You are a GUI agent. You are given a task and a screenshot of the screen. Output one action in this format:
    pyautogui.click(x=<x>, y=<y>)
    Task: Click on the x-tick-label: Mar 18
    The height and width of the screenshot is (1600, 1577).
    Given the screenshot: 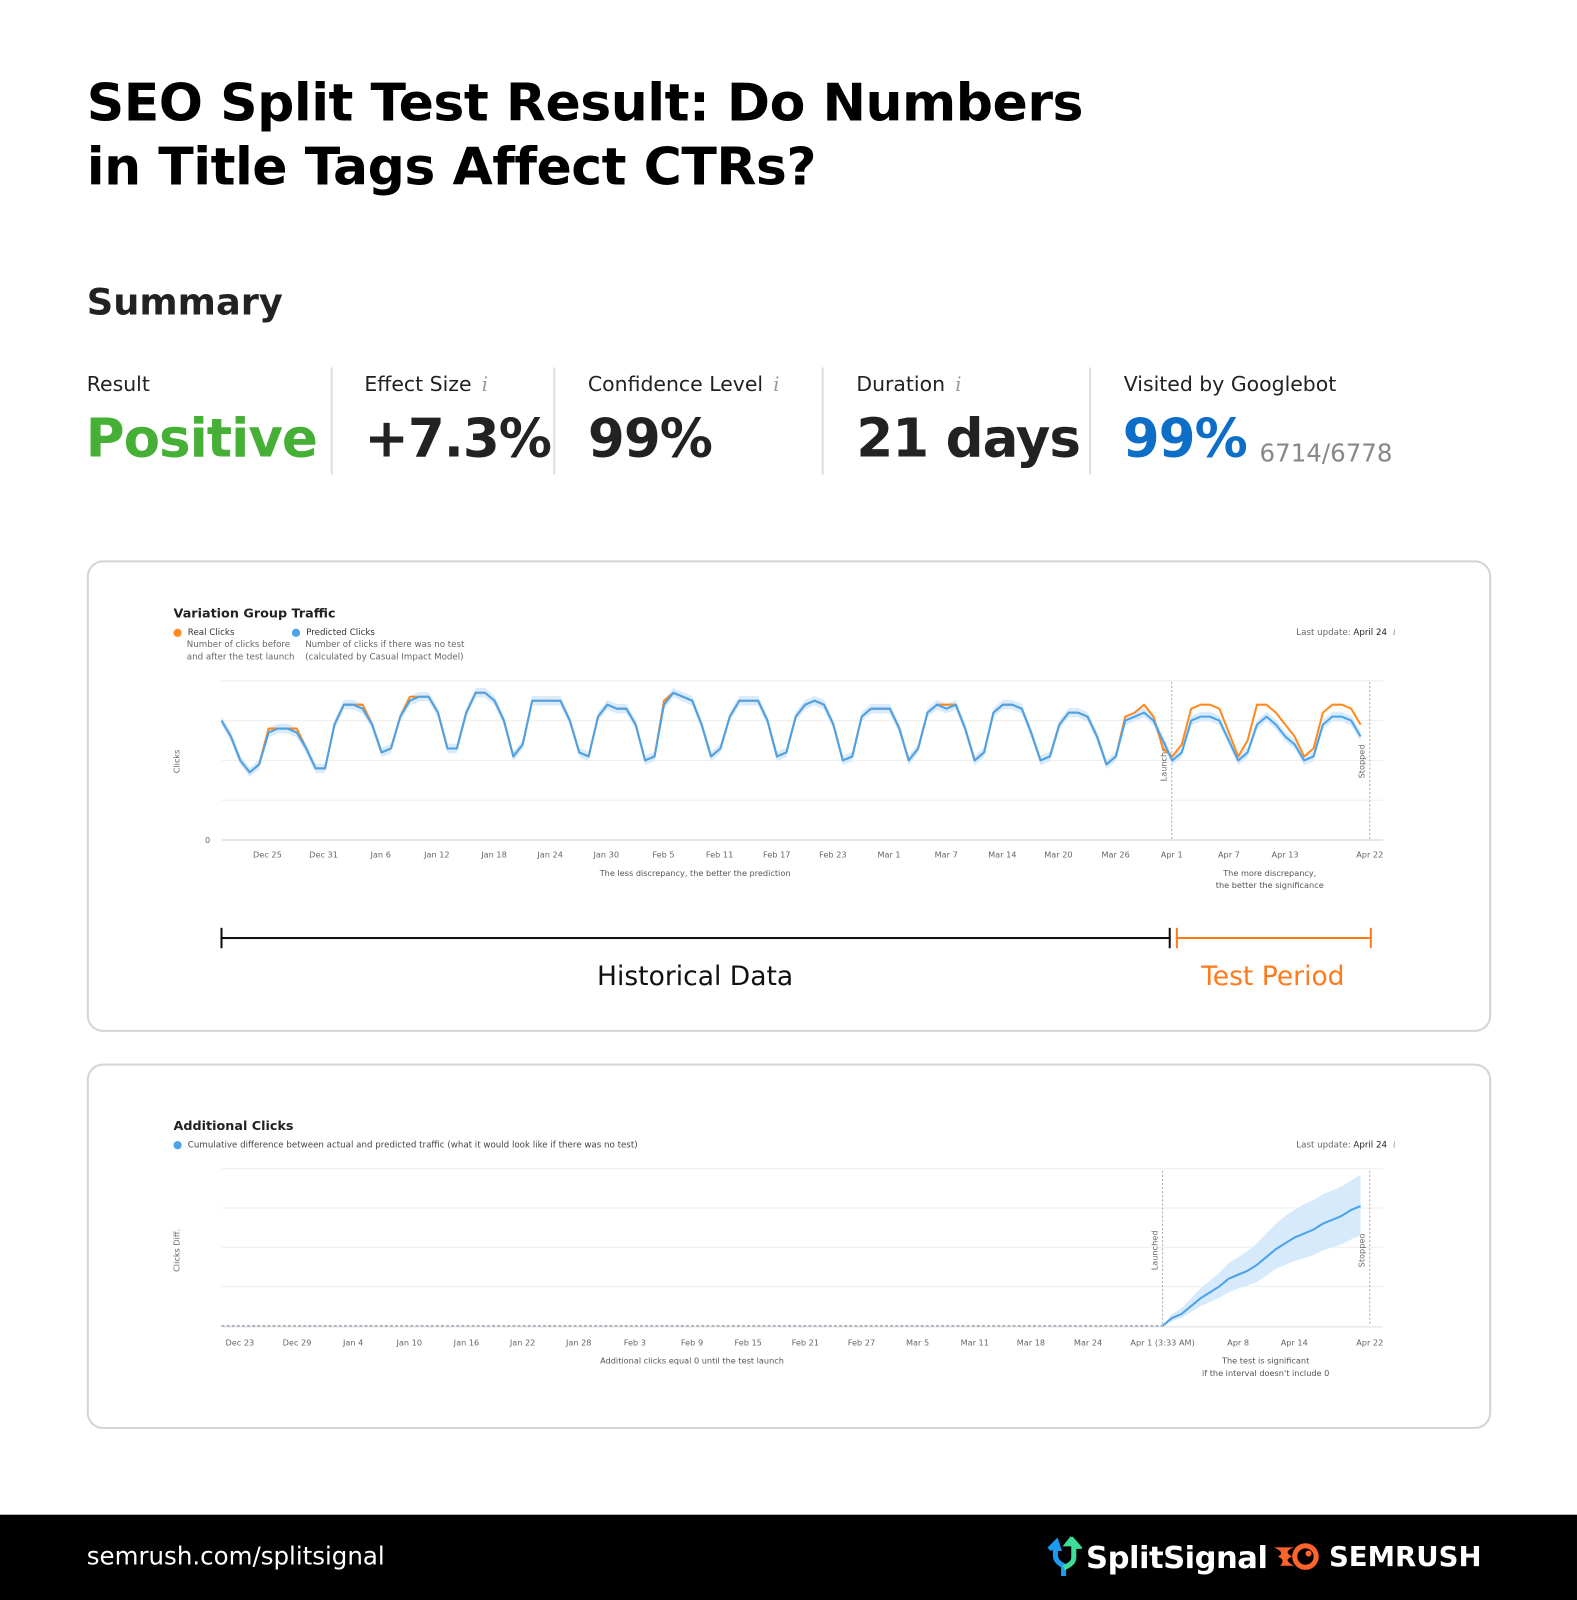 What is the action you would take?
    pyautogui.click(x=1031, y=1342)
    